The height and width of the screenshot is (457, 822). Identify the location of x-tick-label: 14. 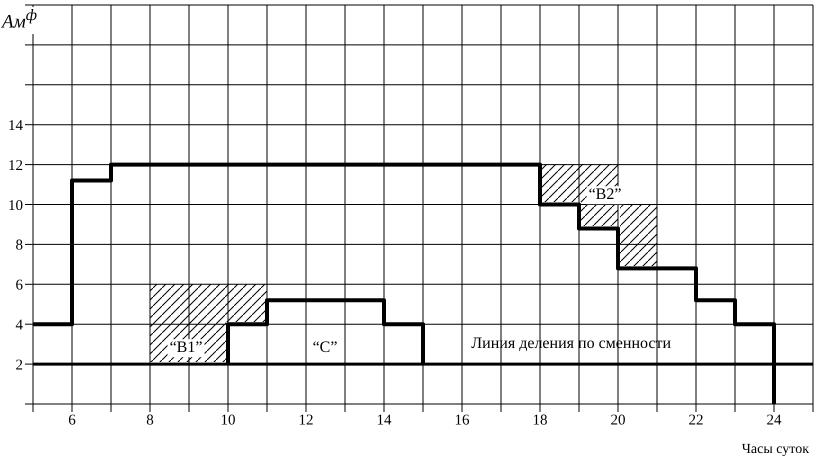
(384, 420).